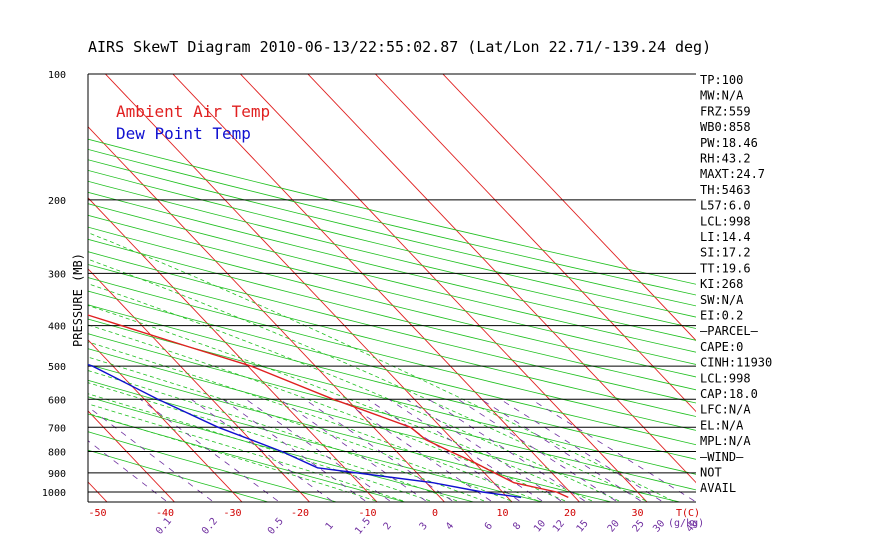 The height and width of the screenshot is (560, 870). Describe the element at coordinates (540, 526) in the screenshot. I see `mixing-ratio-label: 10` at that location.